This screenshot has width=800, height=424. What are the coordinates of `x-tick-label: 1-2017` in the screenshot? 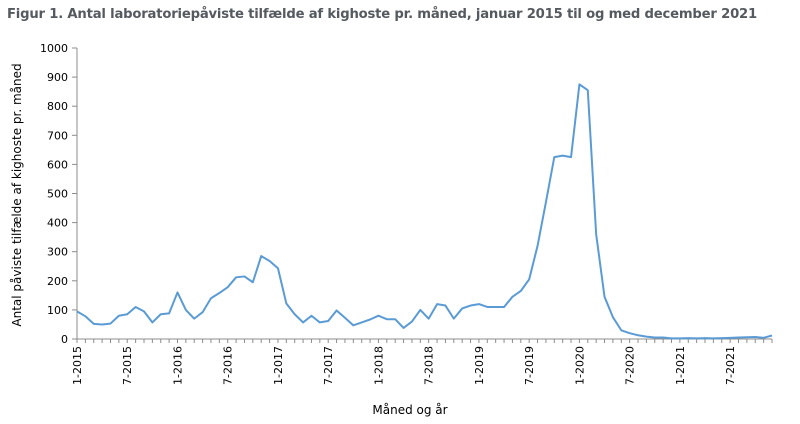 It's located at (278, 365).